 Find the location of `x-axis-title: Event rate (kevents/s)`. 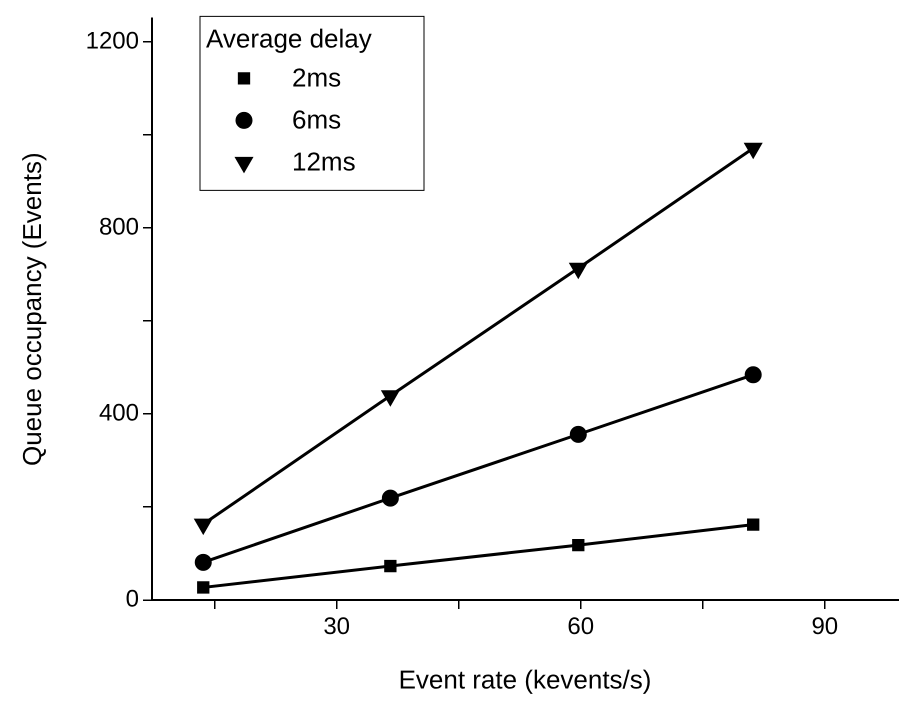

x-axis-title: Event rate (kevents/s) is located at coordinates (525, 679).